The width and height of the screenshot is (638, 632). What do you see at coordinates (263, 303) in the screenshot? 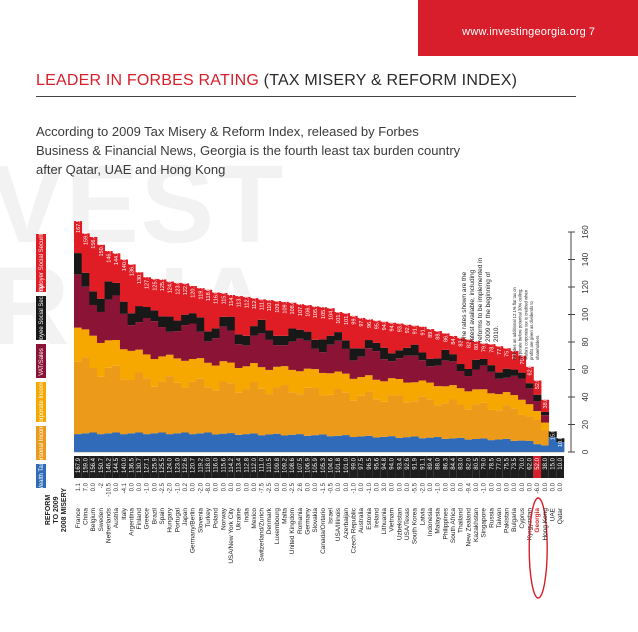
I see `bar-value-label: 111.0` at bounding box center [263, 303].